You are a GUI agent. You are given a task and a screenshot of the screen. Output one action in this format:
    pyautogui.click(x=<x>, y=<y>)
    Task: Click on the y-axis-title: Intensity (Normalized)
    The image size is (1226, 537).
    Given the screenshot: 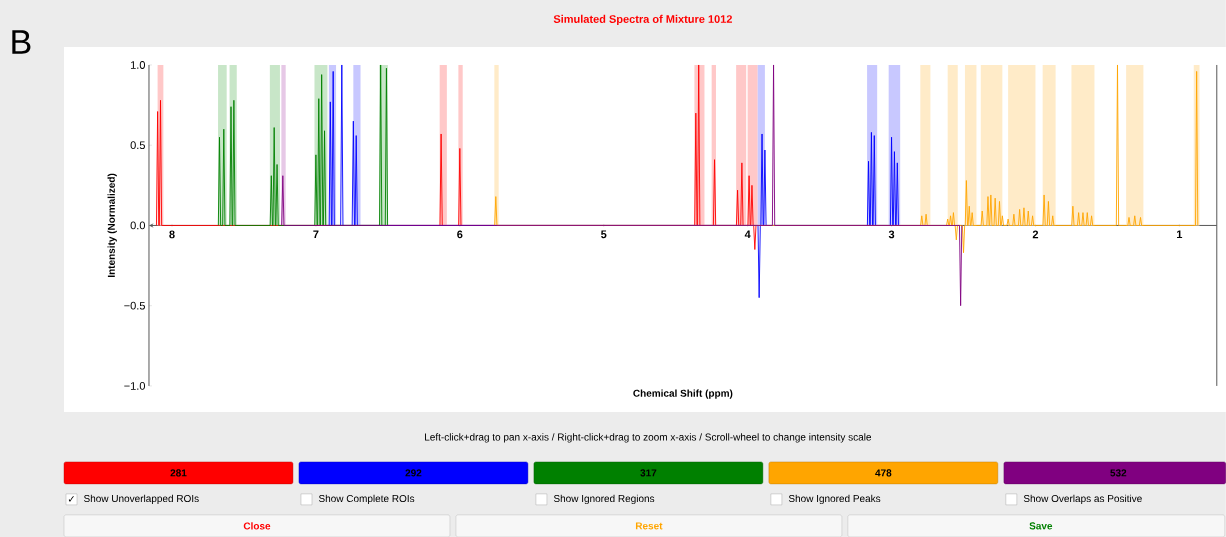 What is the action you would take?
    pyautogui.click(x=112, y=225)
    